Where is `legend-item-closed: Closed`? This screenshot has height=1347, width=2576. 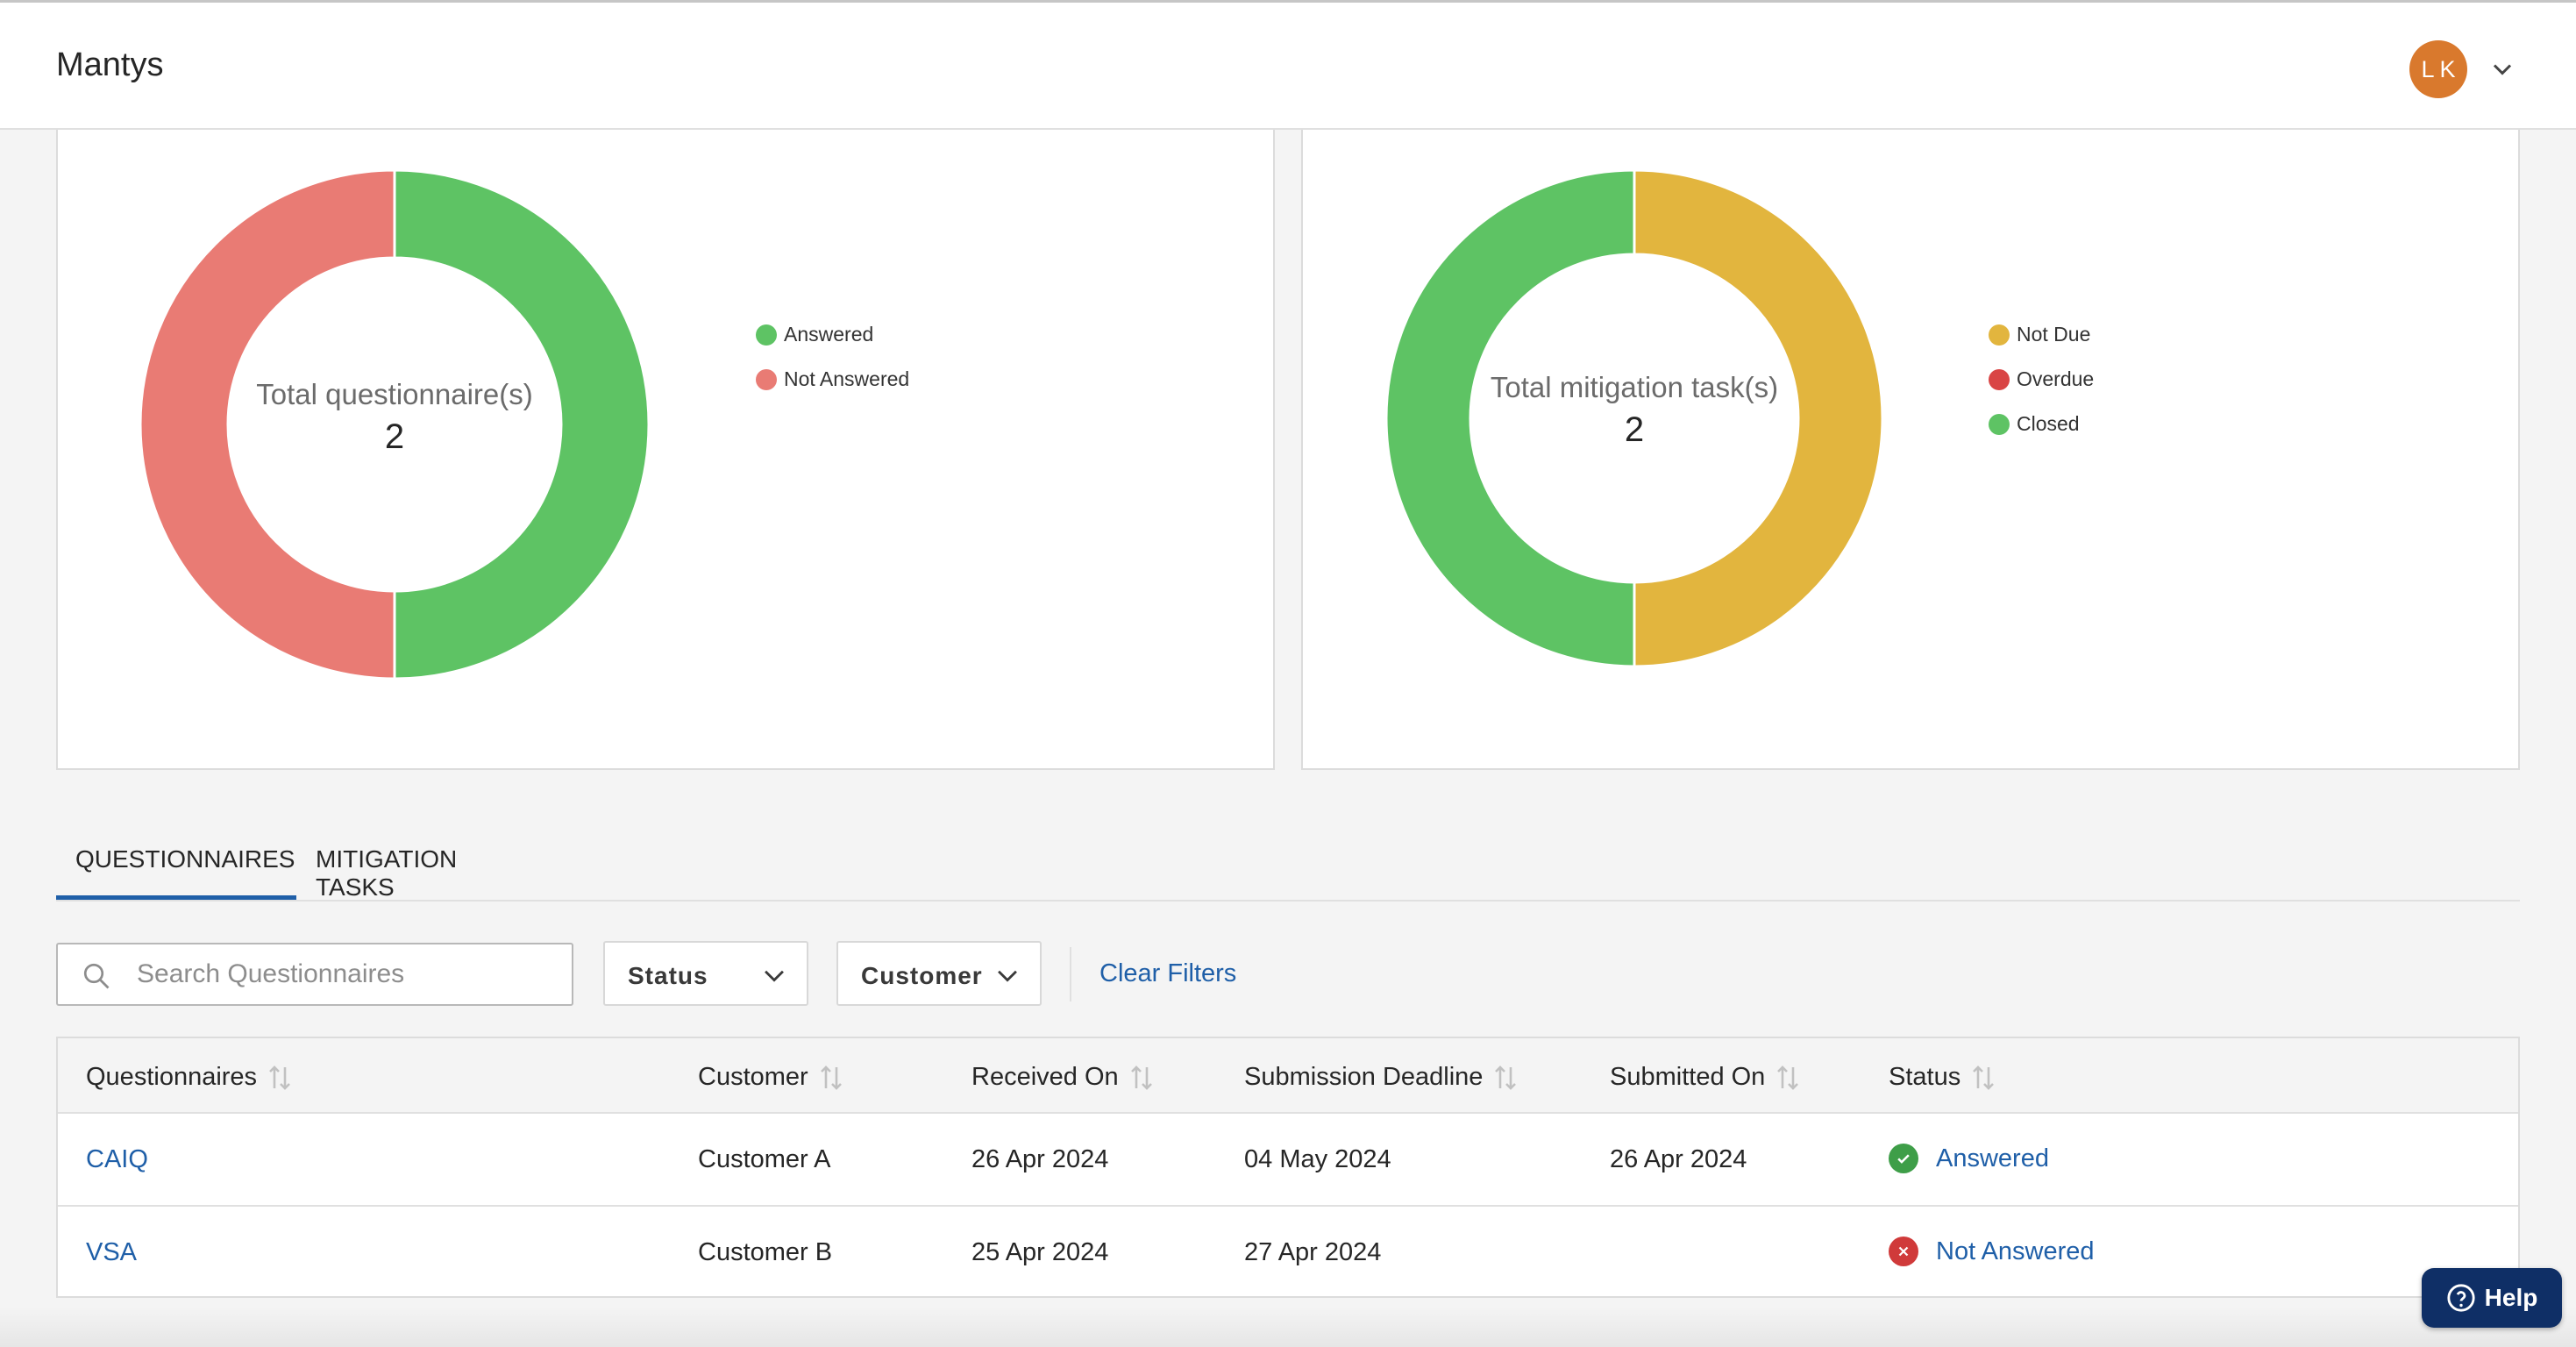
legend-item-closed: Closed is located at coordinates (2041, 424).